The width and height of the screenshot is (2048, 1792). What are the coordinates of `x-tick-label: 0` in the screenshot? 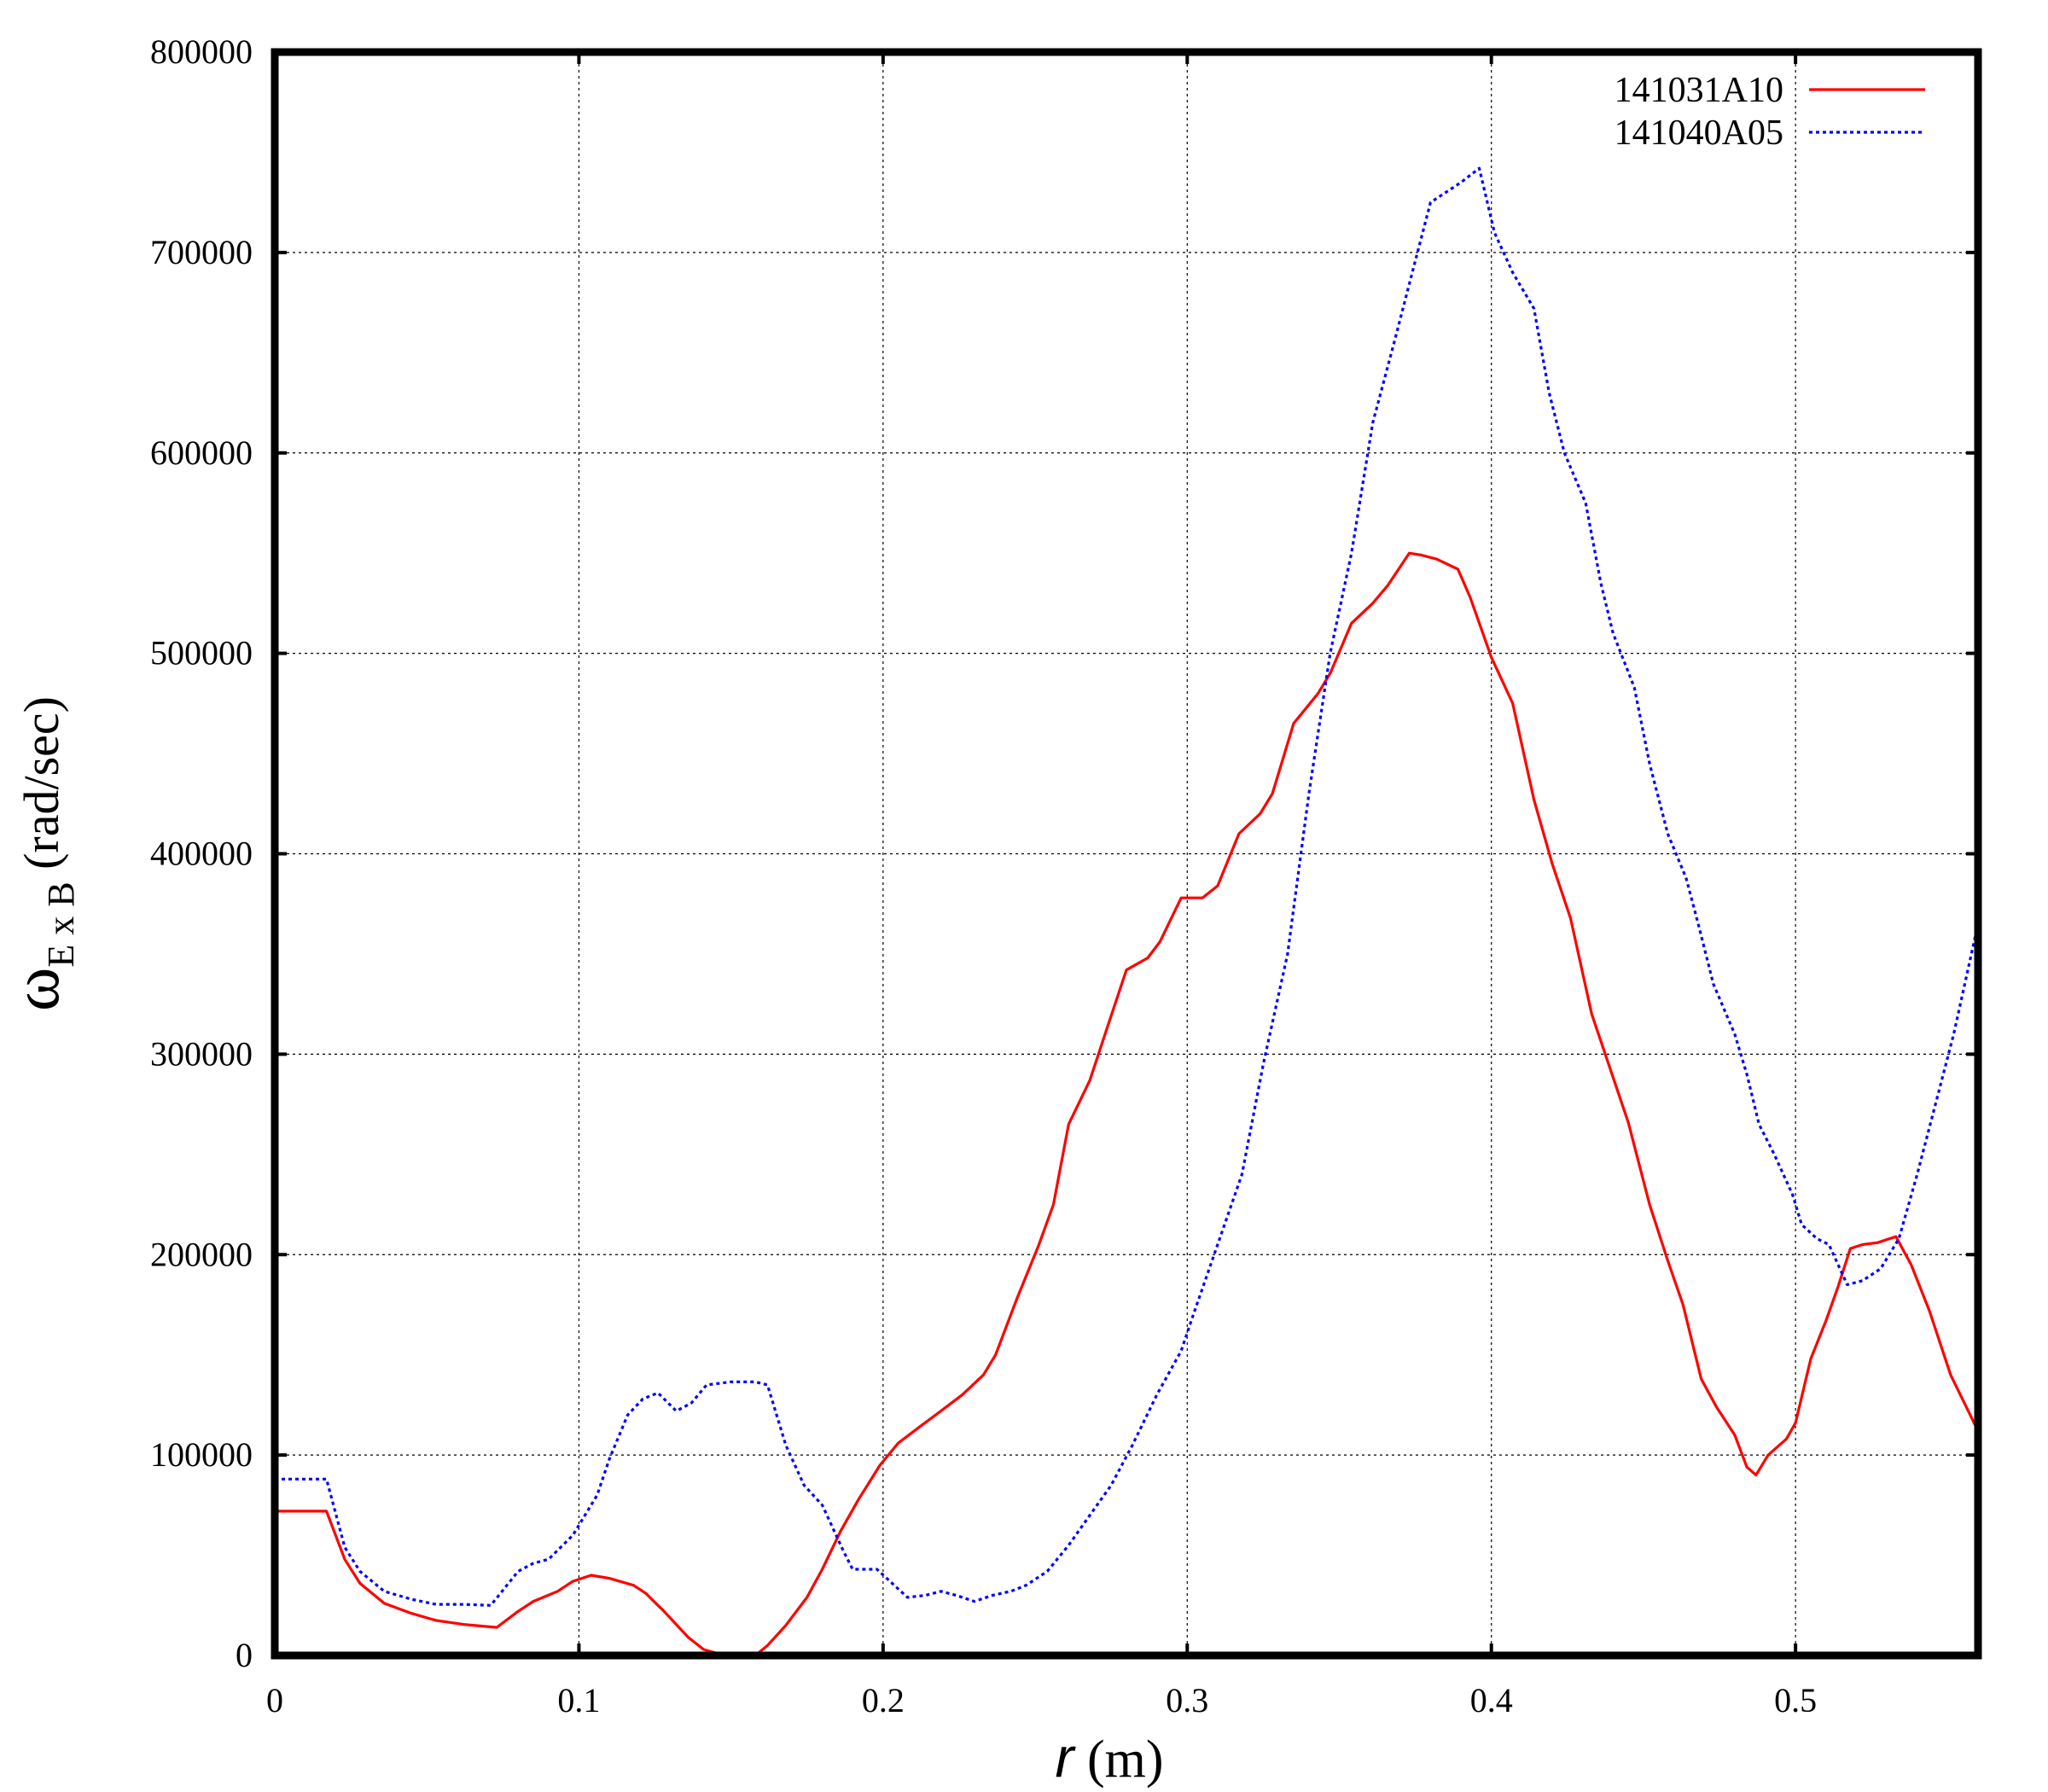 It's located at (274, 1700).